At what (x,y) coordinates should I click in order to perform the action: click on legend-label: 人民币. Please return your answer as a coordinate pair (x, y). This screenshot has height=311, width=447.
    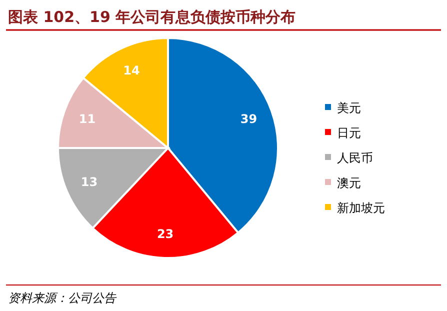
    Looking at the image, I should click on (355, 158).